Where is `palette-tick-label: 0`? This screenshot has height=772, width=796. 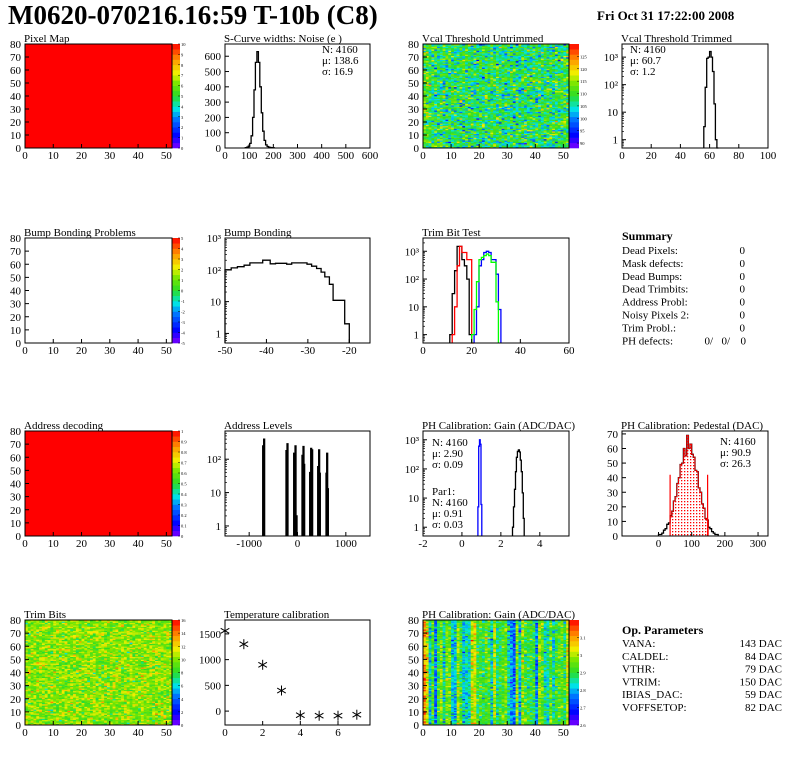
palette-tick-label: 0 is located at coordinates (182, 148).